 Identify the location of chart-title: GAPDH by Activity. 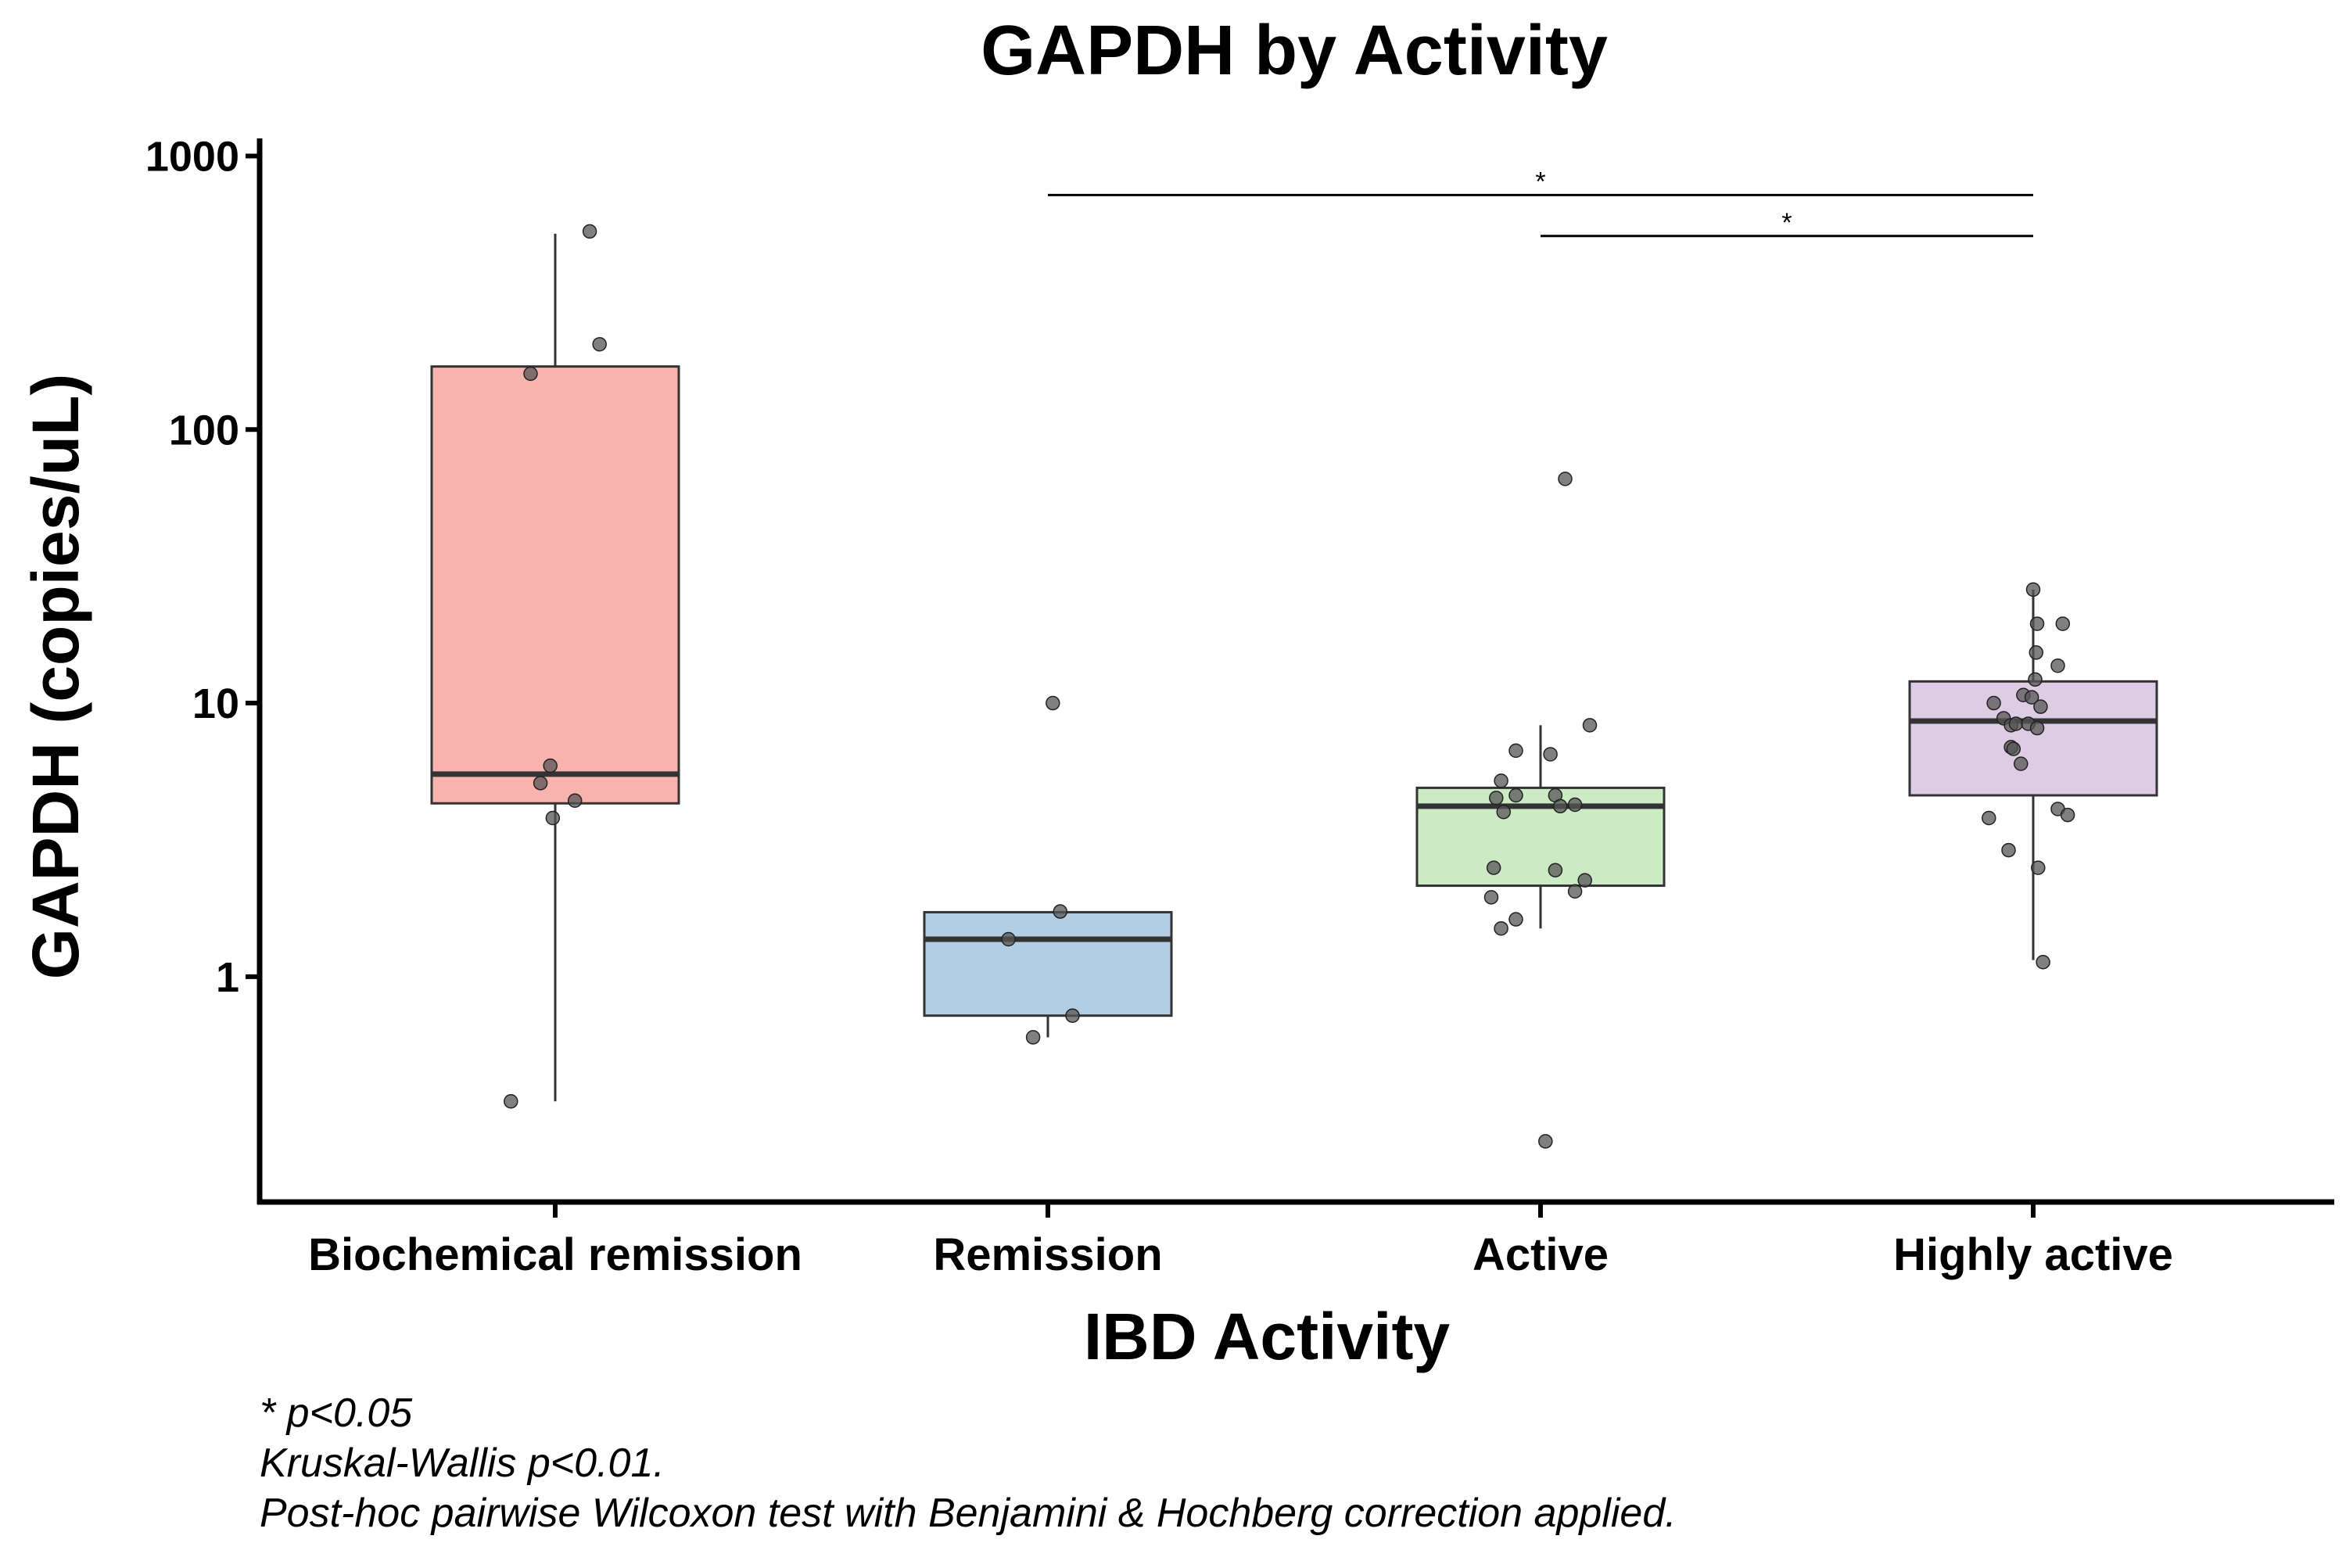
(1294, 51).